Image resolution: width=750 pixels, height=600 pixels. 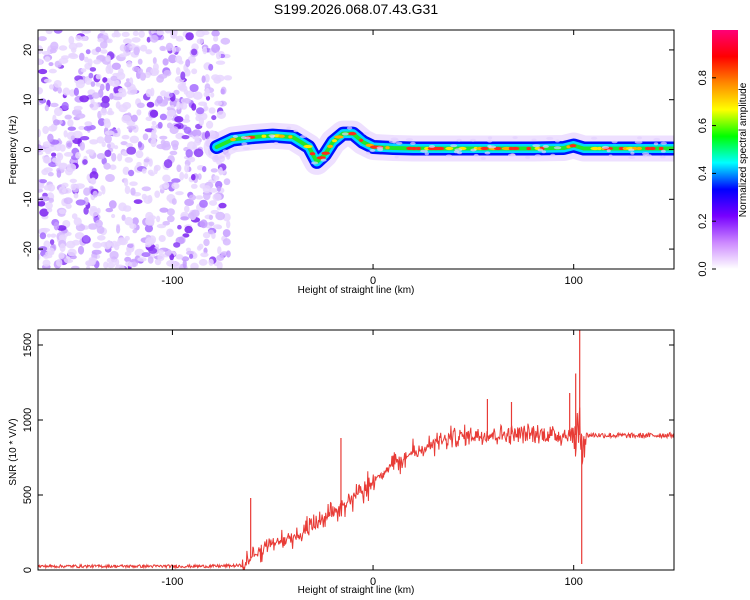 I want to click on x-tick-label: 0, so click(x=373, y=281).